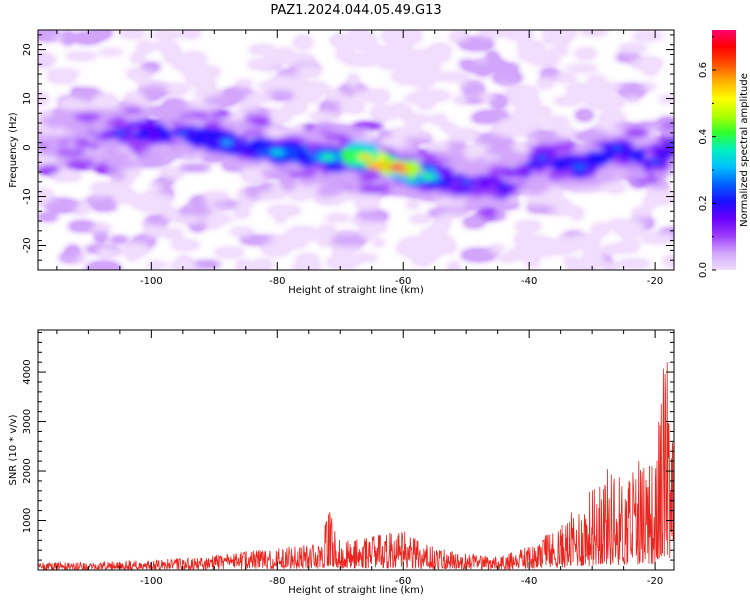  Describe the element at coordinates (27, 470) in the screenshot. I see `snr-y-tick-label: 2000` at that location.